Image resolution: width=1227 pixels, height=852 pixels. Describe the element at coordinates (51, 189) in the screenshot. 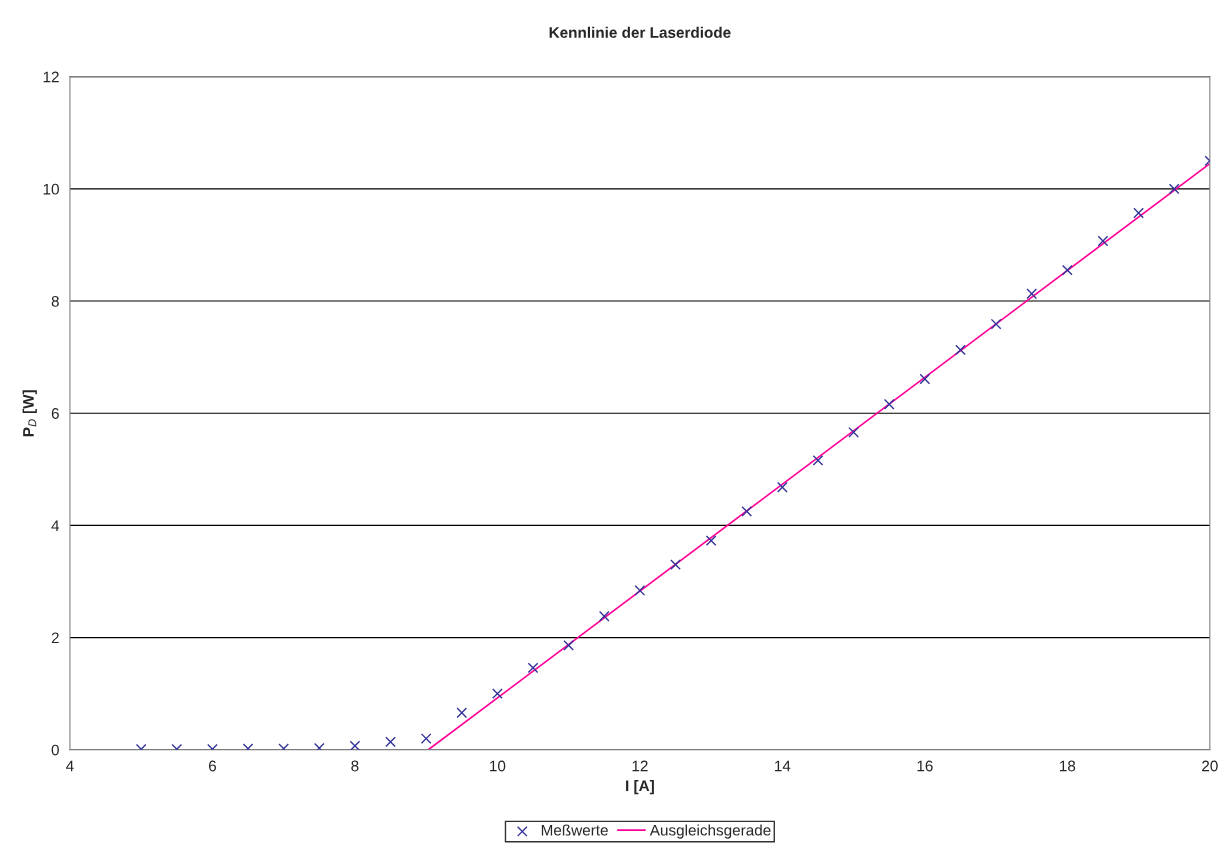

I see `y-tick-label: 10` at that location.